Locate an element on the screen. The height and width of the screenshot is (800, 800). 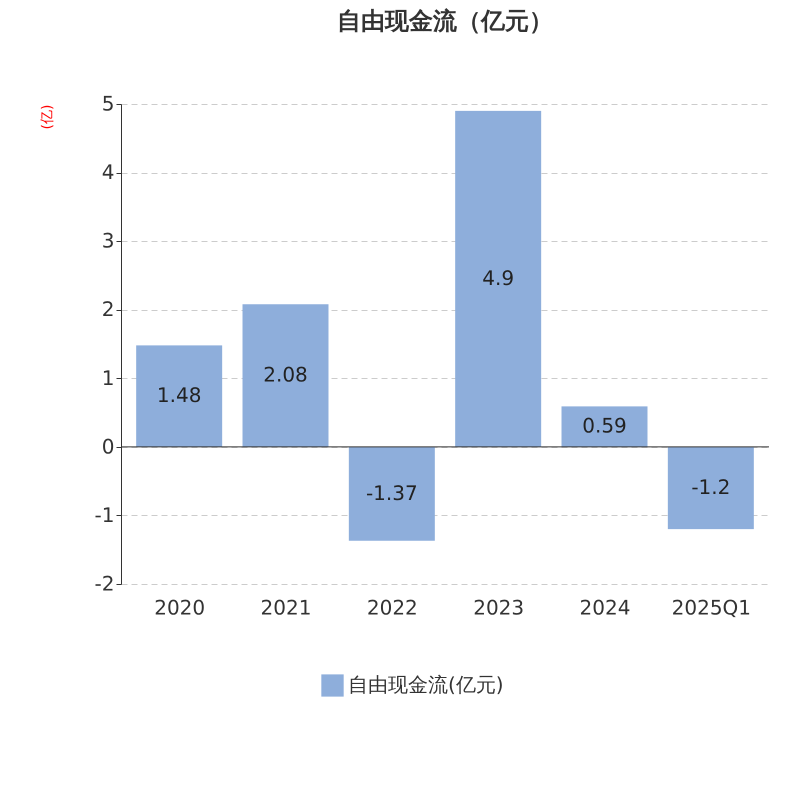
y-tick-label: 0 is located at coordinates (108, 446).